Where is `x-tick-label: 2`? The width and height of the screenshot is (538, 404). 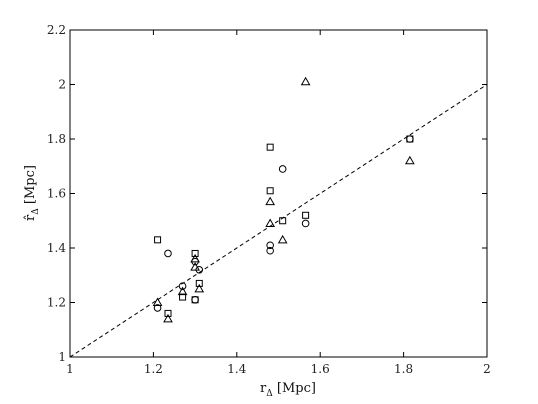
x-tick-label: 2 is located at coordinates (487, 369).